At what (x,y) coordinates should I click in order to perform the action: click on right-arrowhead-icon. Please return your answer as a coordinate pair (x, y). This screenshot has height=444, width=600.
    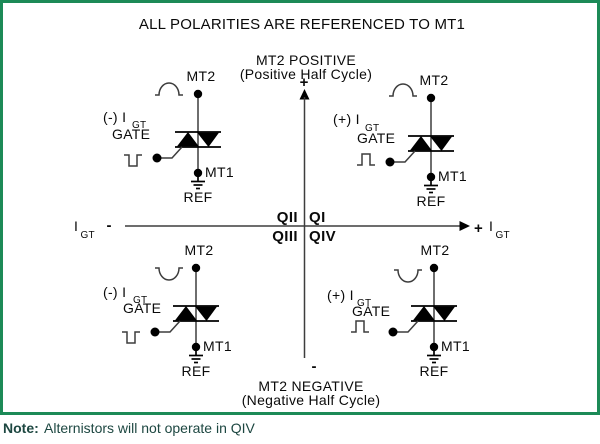
    Looking at the image, I should click on (464, 226).